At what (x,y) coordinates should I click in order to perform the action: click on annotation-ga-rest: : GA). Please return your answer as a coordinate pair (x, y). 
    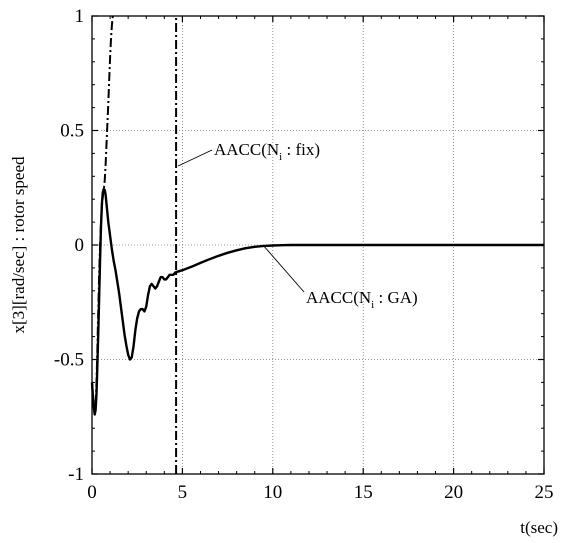
    Looking at the image, I should click on (395, 297).